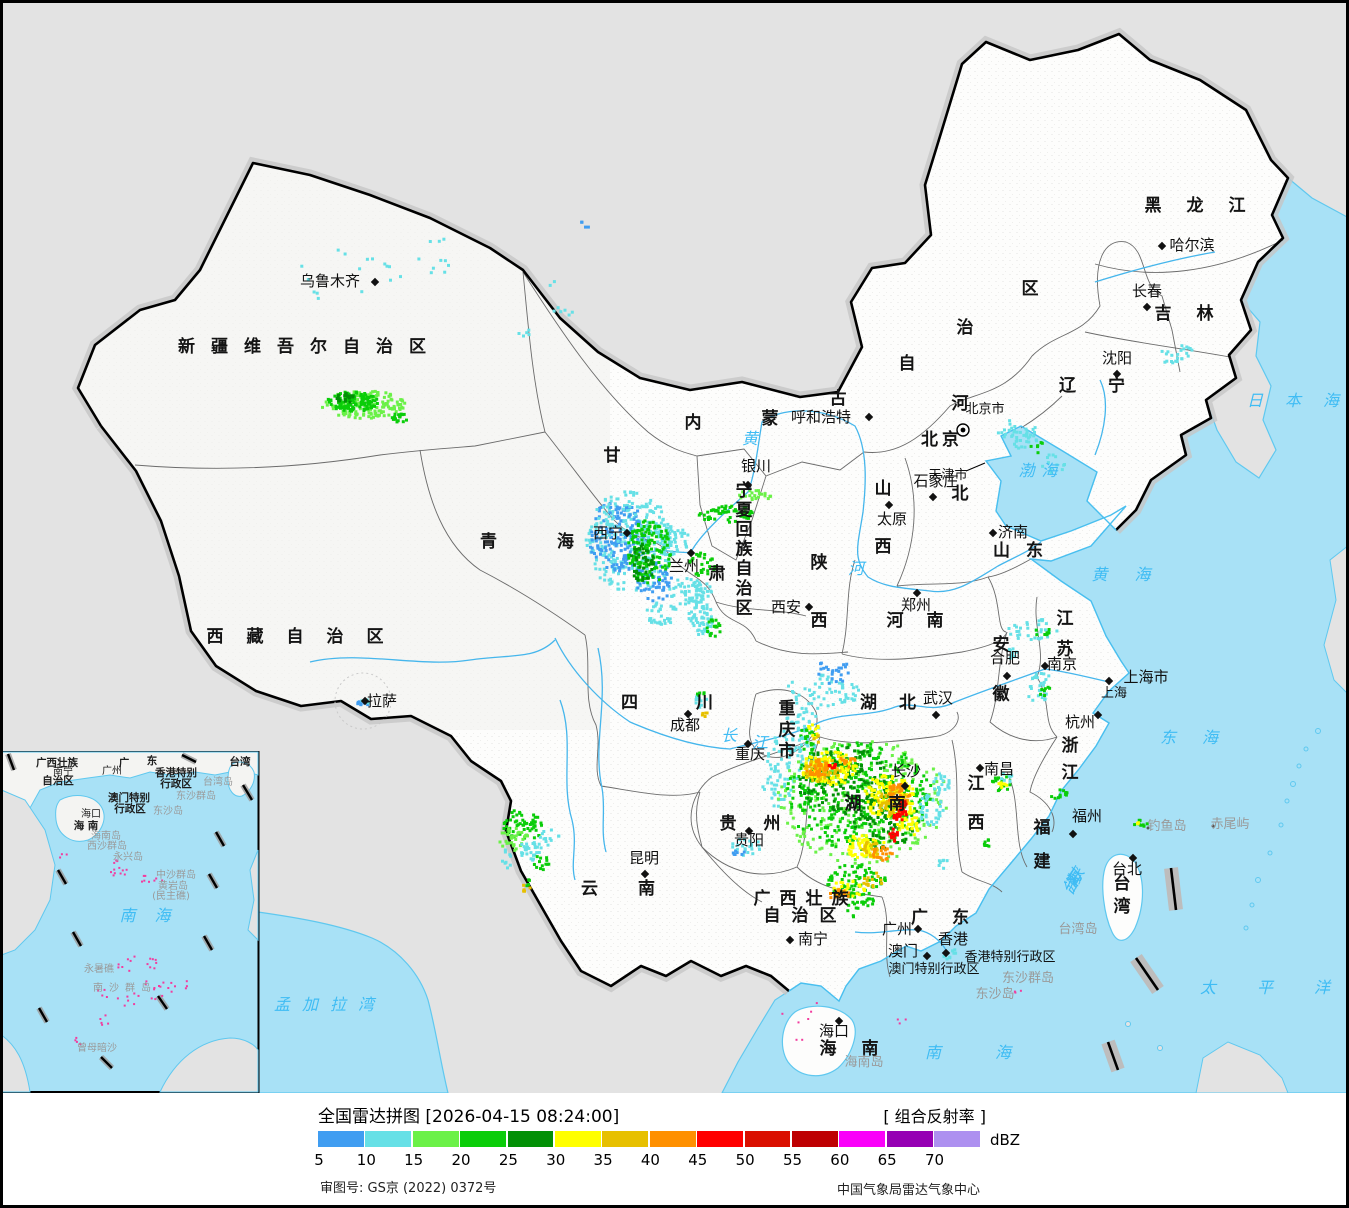 Image resolution: width=1349 pixels, height=1208 pixels. I want to click on city-label: 南京, so click(1062, 664).